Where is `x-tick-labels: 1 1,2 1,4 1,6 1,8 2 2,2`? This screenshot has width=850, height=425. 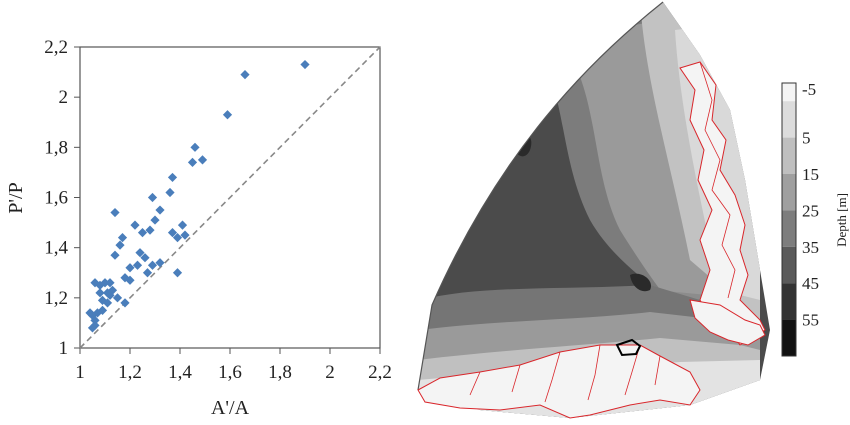 x-tick-labels: 1 1,2 1,4 1,6 1,8 2 2,2 is located at coordinates (233, 372).